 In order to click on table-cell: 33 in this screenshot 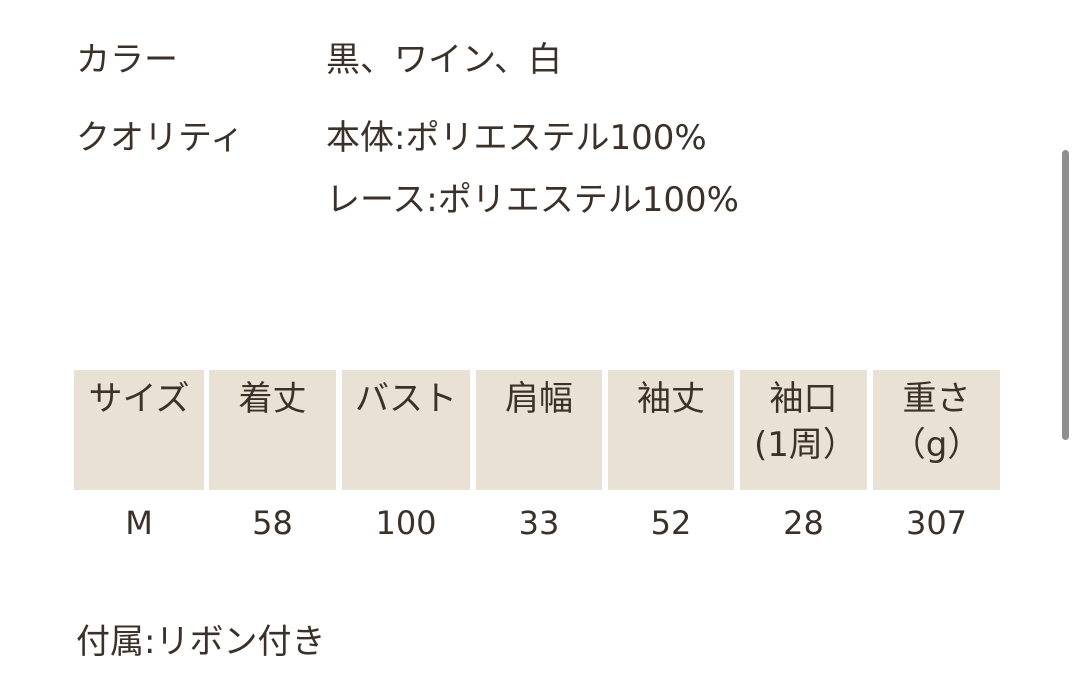, I will do `click(539, 523)`.